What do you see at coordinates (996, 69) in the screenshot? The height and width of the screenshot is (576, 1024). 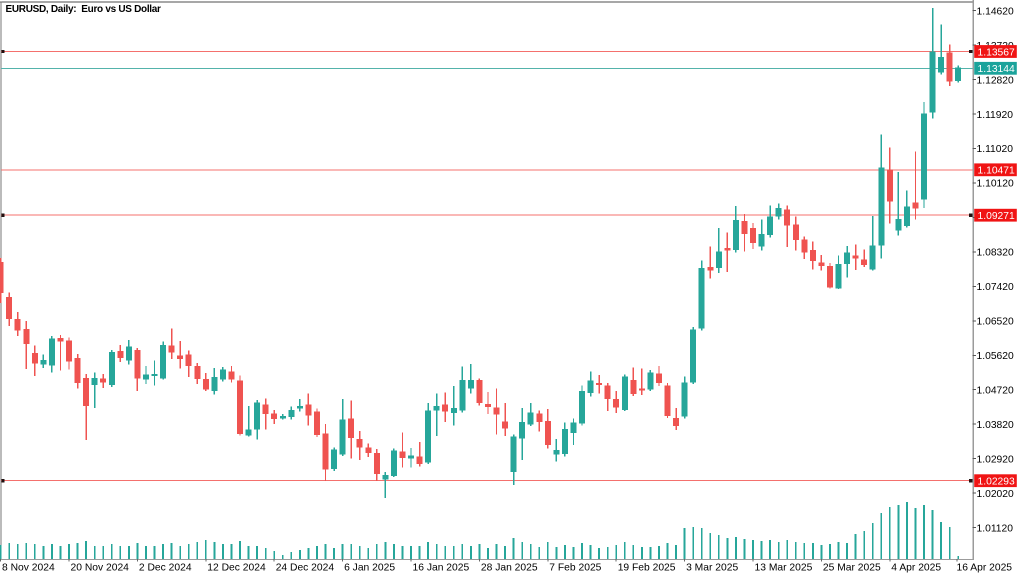 I see `svg-text: 1.13144` at bounding box center [996, 69].